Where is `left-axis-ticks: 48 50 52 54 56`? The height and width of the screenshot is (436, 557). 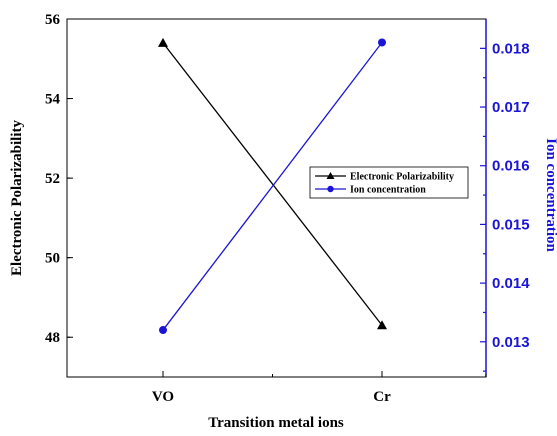 left-axis-ticks: 48 50 52 54 56 is located at coordinates (59, 179).